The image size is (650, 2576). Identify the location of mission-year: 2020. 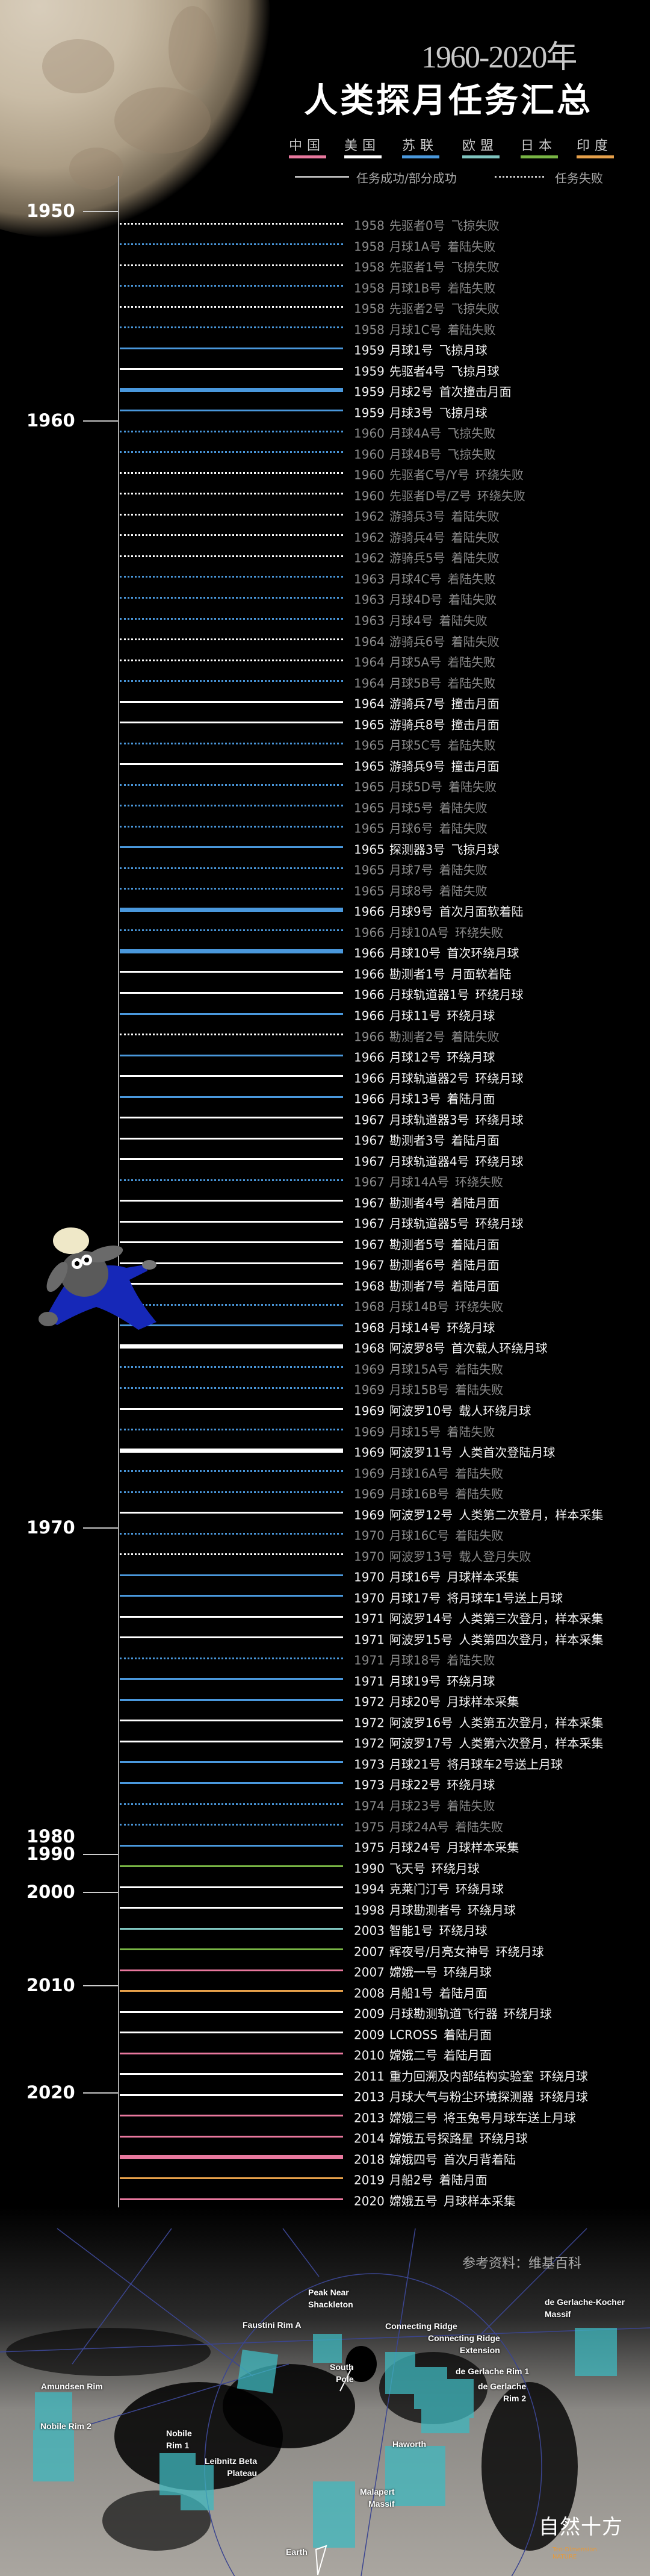
(369, 2201).